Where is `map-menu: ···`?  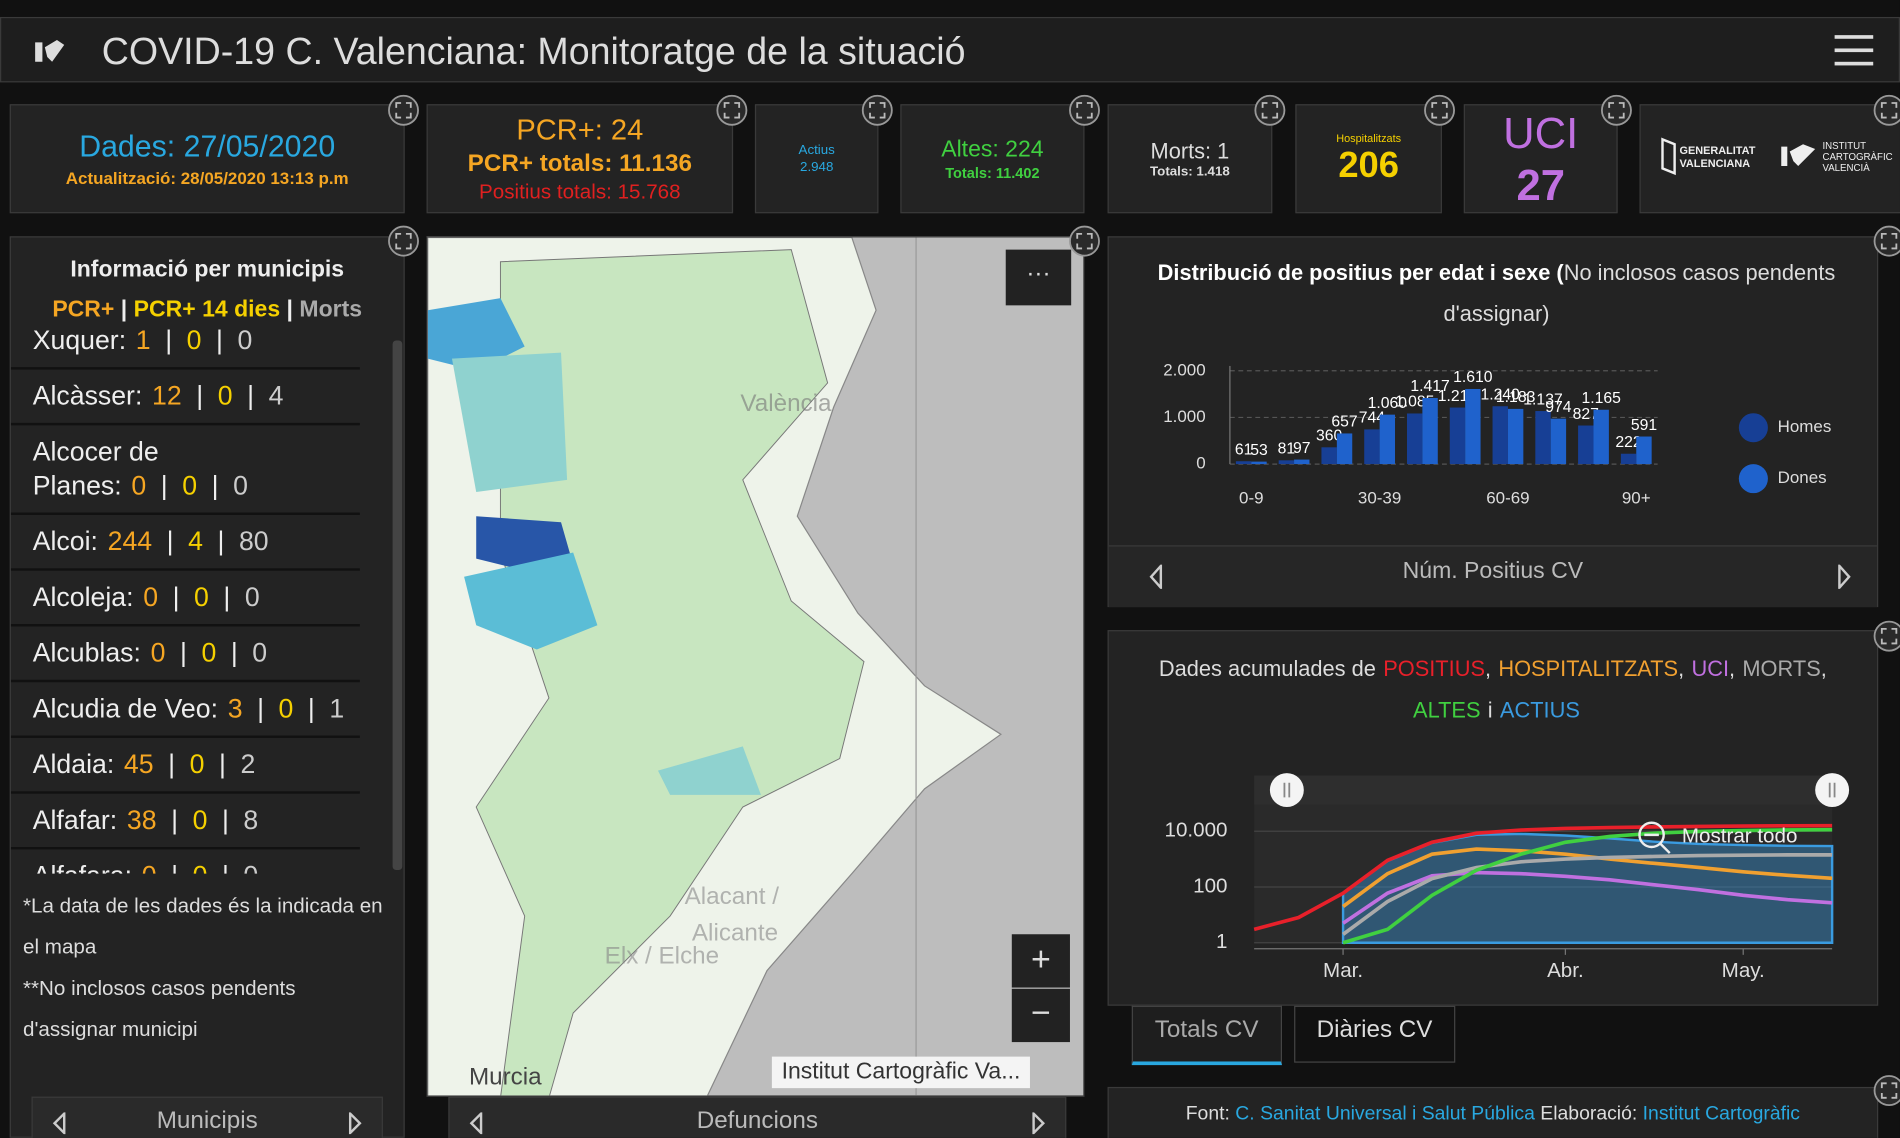
map-menu: ··· is located at coordinates (1038, 277).